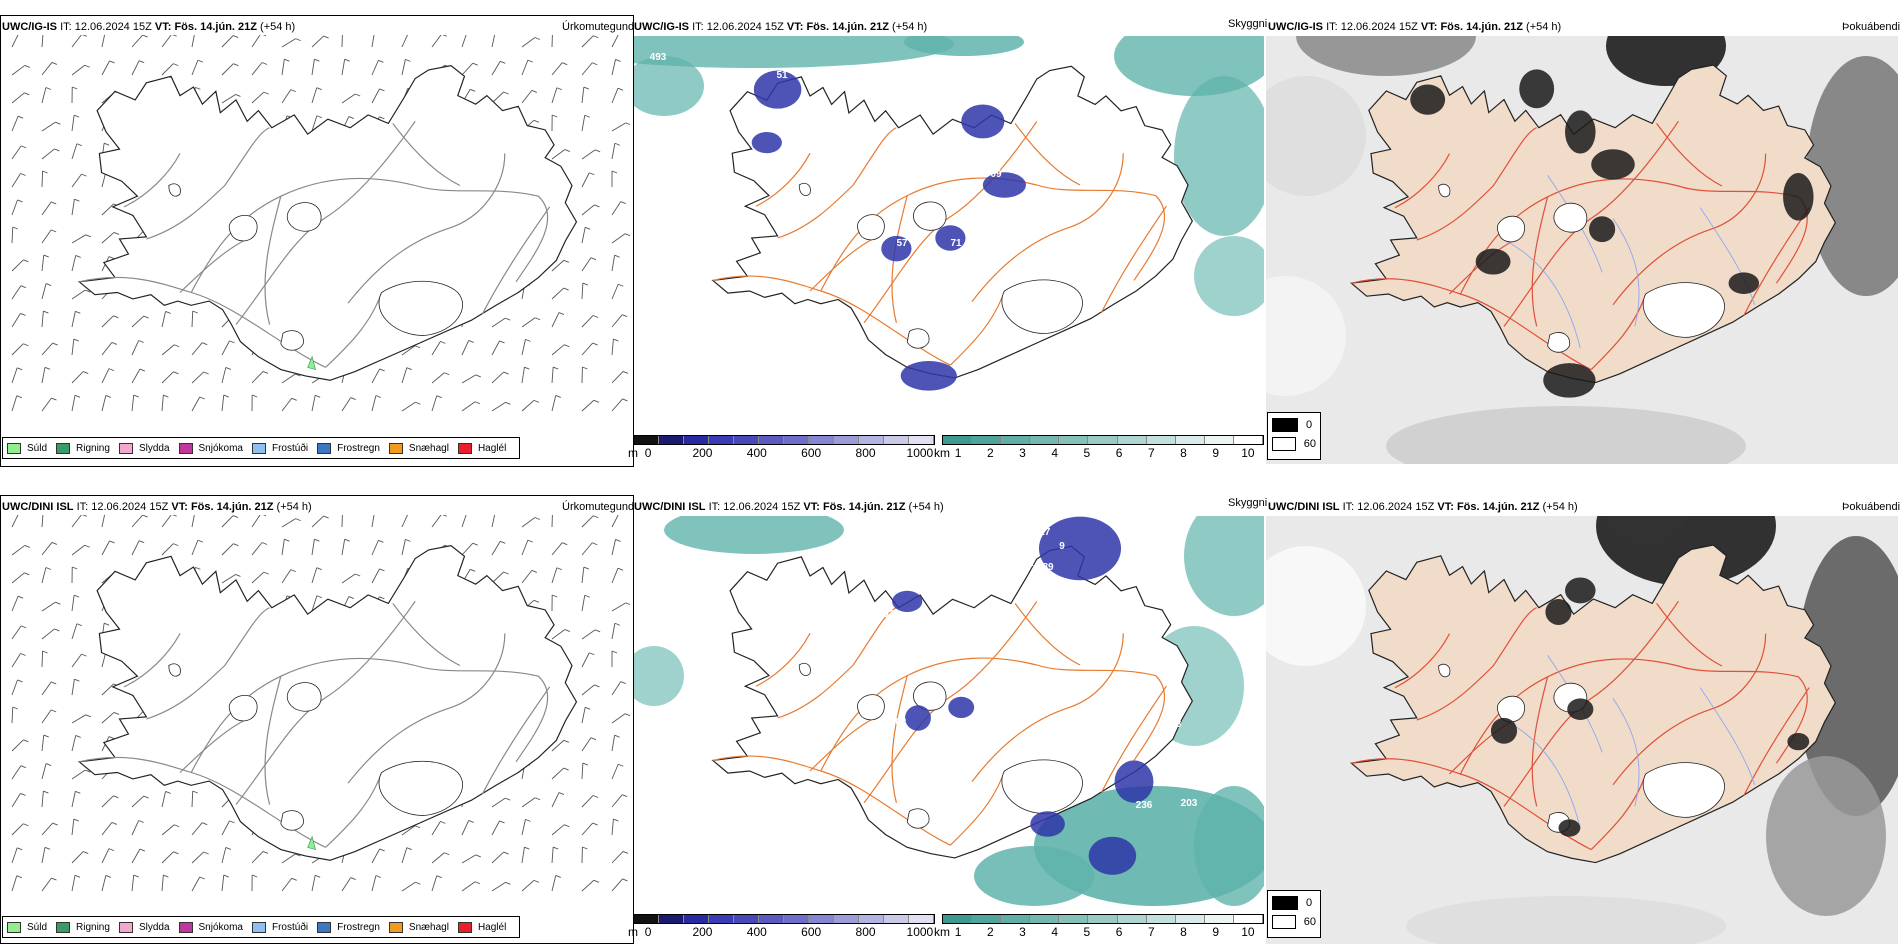  What do you see at coordinates (1076, 42) in the screenshot?
I see `cloud-base-label: 86` at bounding box center [1076, 42].